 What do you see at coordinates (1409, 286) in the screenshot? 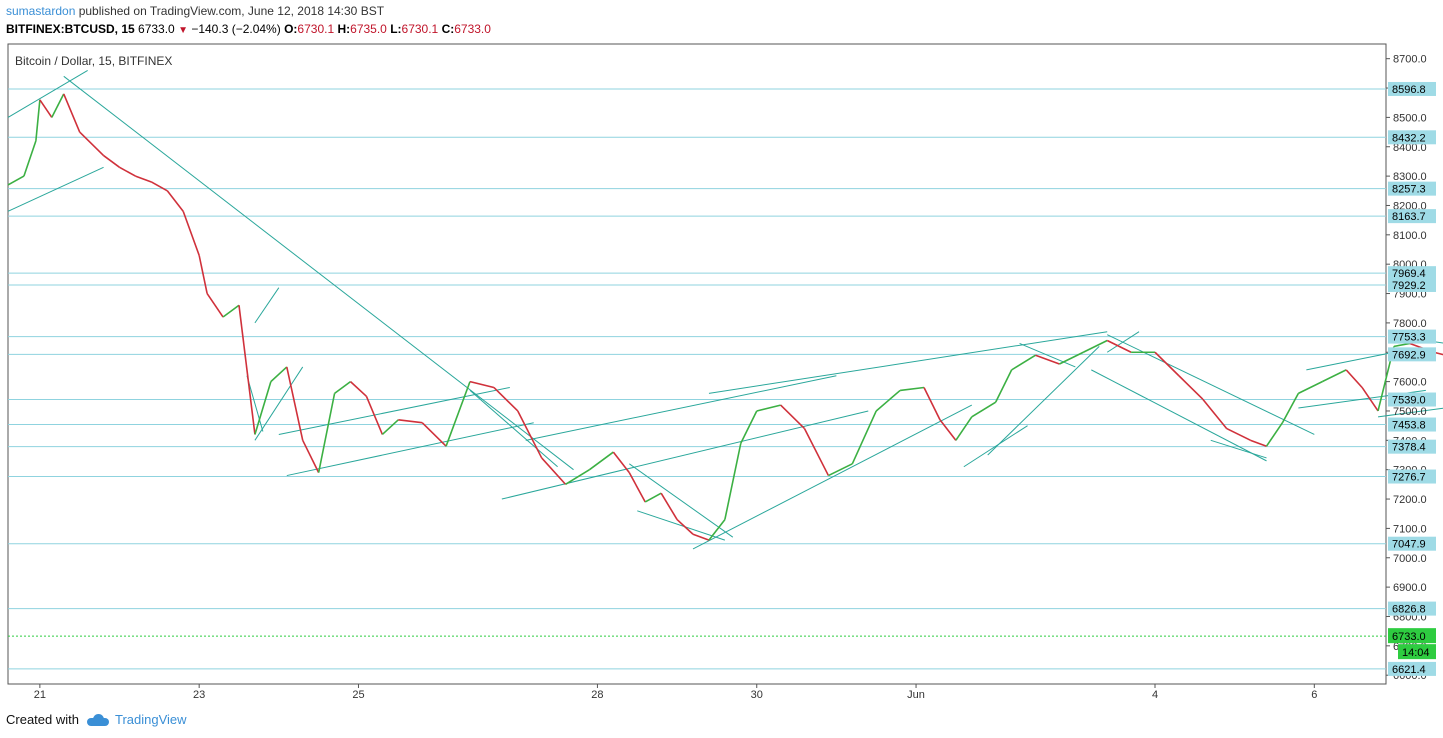
I see `level-label: 7929.2` at bounding box center [1409, 286].